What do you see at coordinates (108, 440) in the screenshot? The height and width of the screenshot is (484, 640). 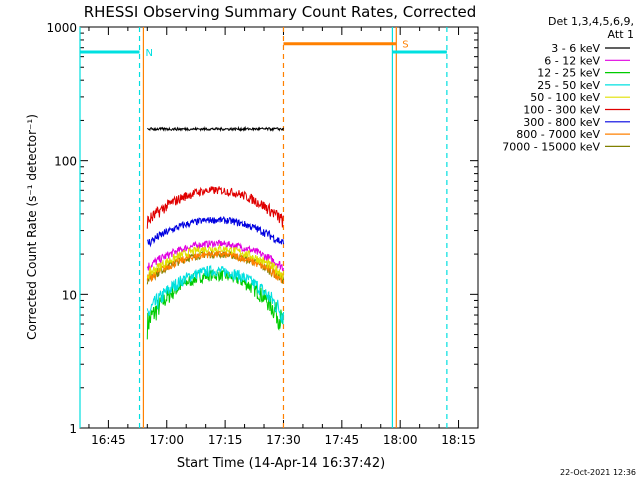 I see `x-tick-label: 16:45` at bounding box center [108, 440].